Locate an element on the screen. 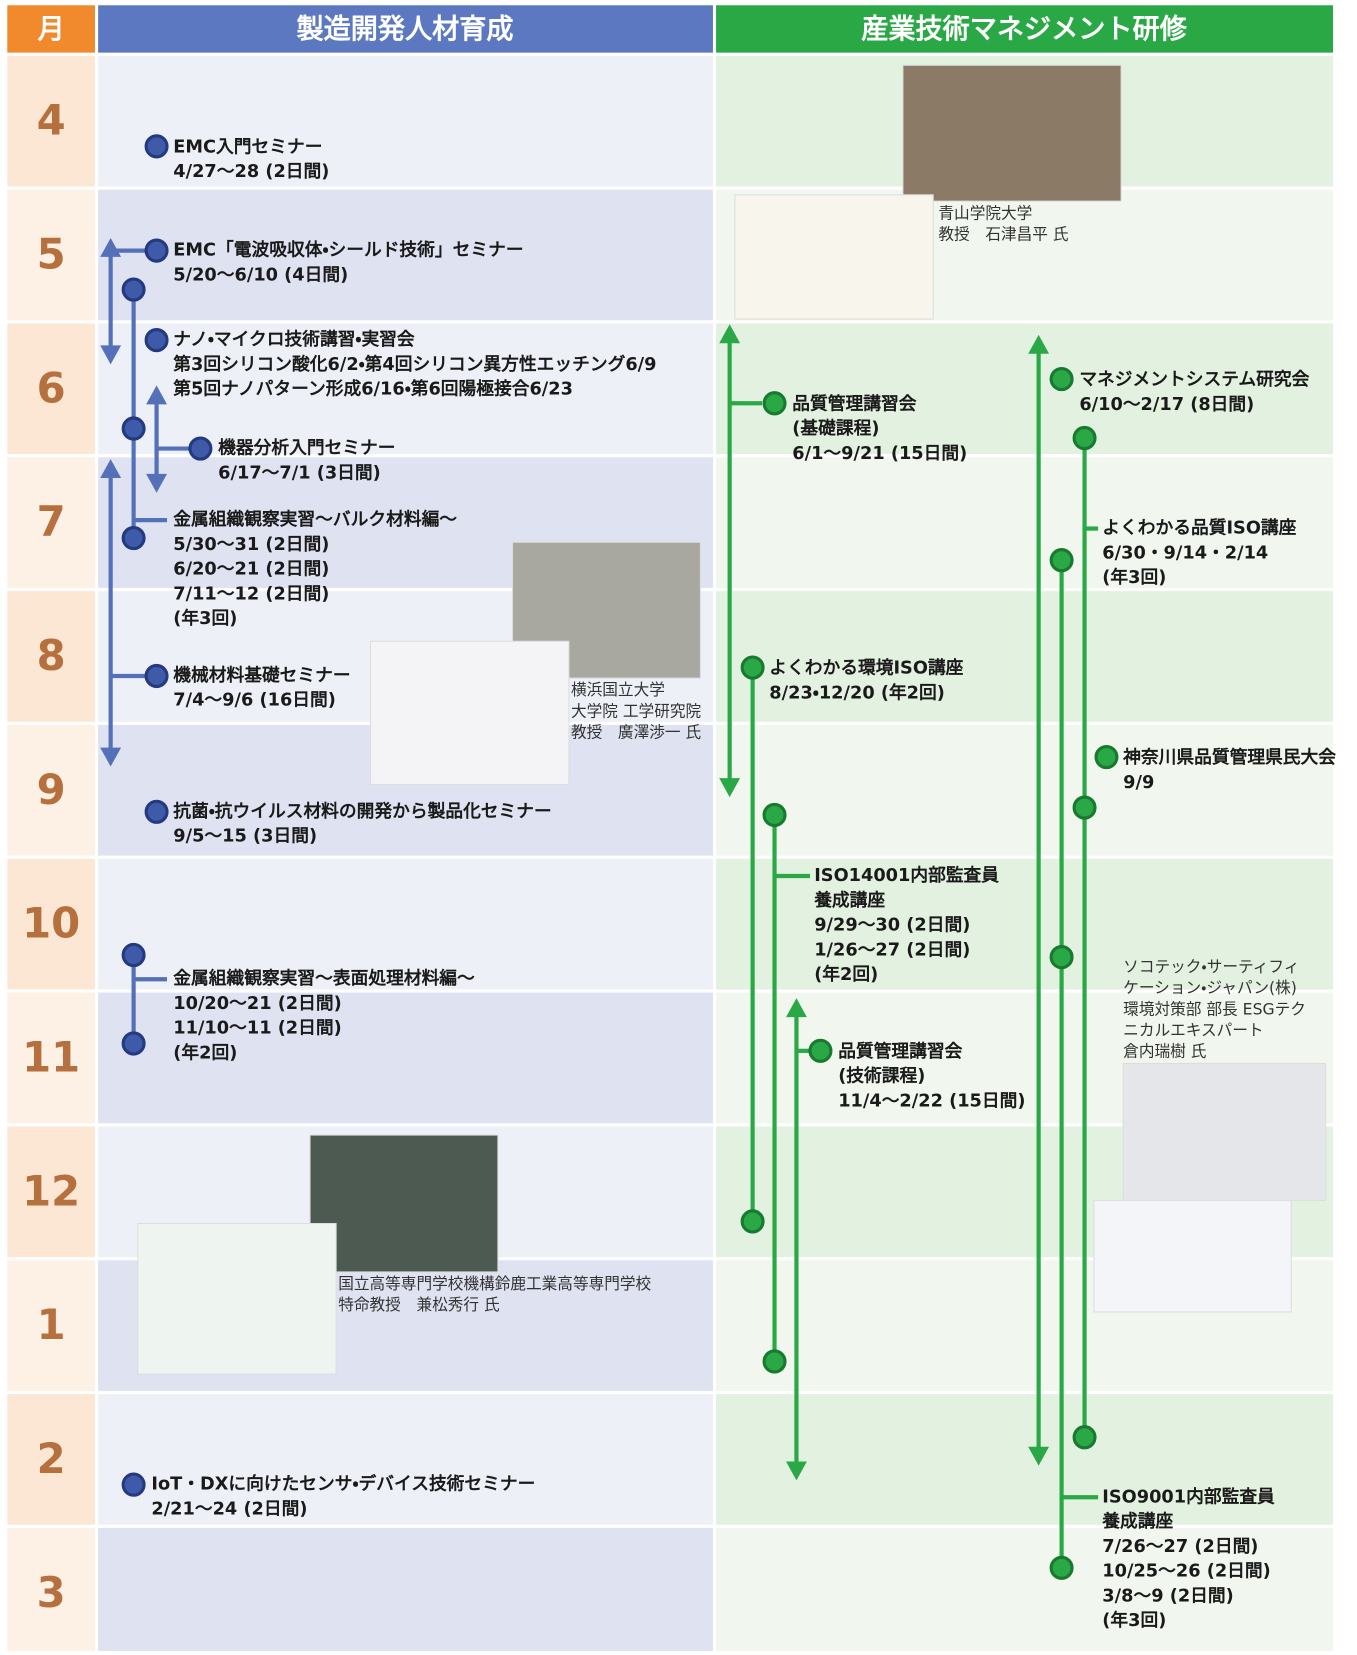  event-text: 1/26～27 (2日間) is located at coordinates (892, 949).